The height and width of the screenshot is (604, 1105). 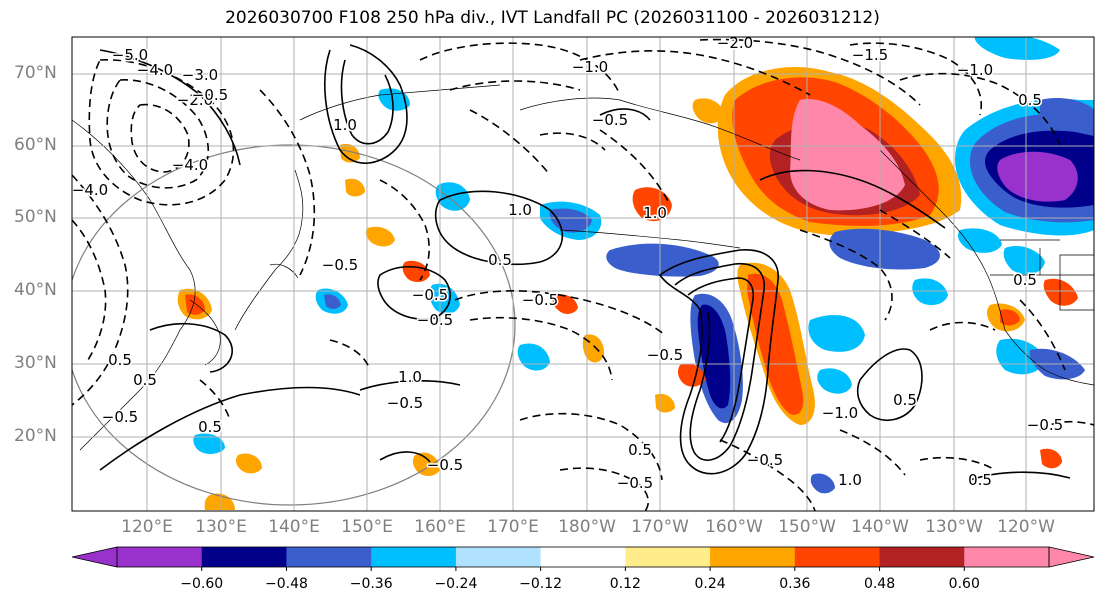 I want to click on contour-label: −5.0, so click(x=130, y=55).